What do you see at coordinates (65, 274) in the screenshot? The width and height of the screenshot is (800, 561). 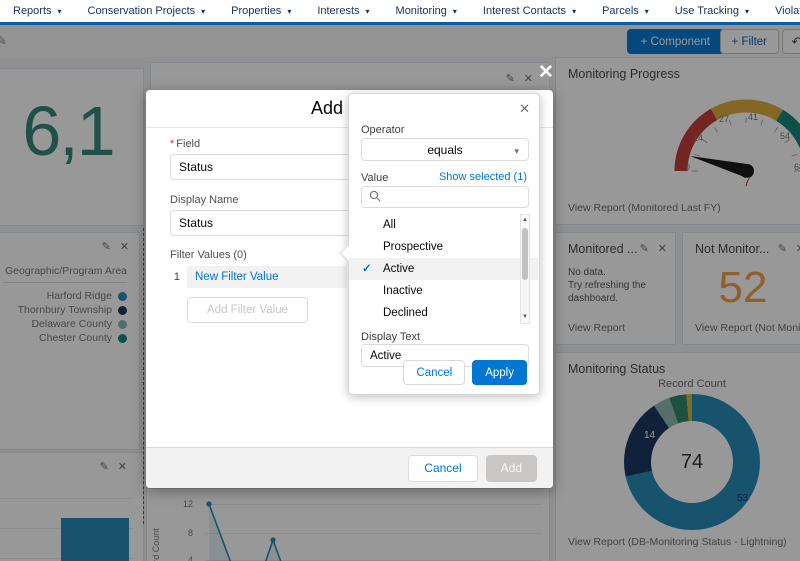 I see `legend-title: Geographic/Program Area` at bounding box center [65, 274].